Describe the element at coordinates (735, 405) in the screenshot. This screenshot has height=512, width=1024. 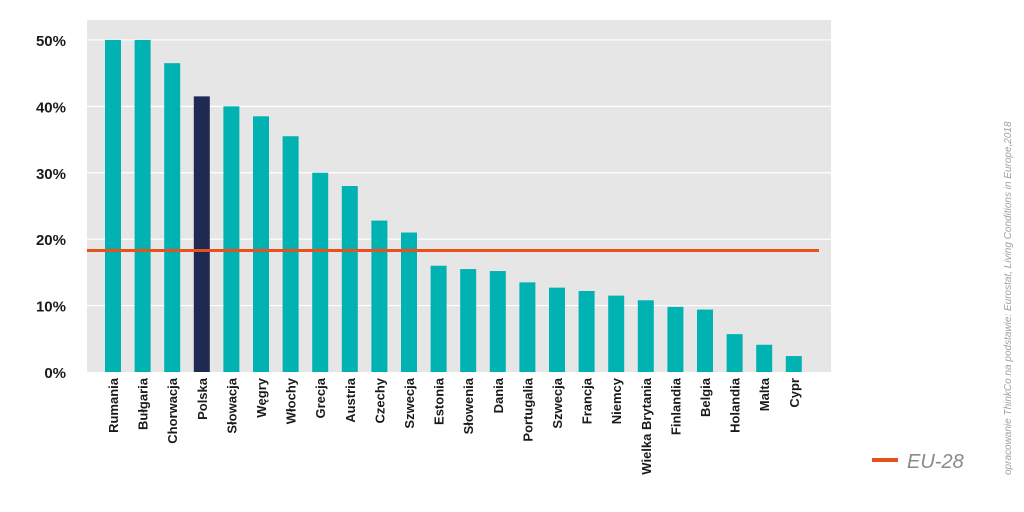
I see `x-tick-label: Holandia` at that location.